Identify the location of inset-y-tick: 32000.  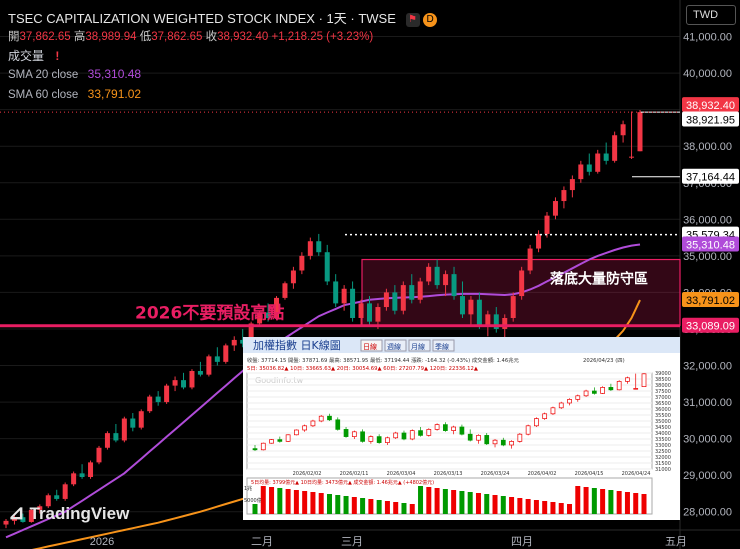
(663, 458).